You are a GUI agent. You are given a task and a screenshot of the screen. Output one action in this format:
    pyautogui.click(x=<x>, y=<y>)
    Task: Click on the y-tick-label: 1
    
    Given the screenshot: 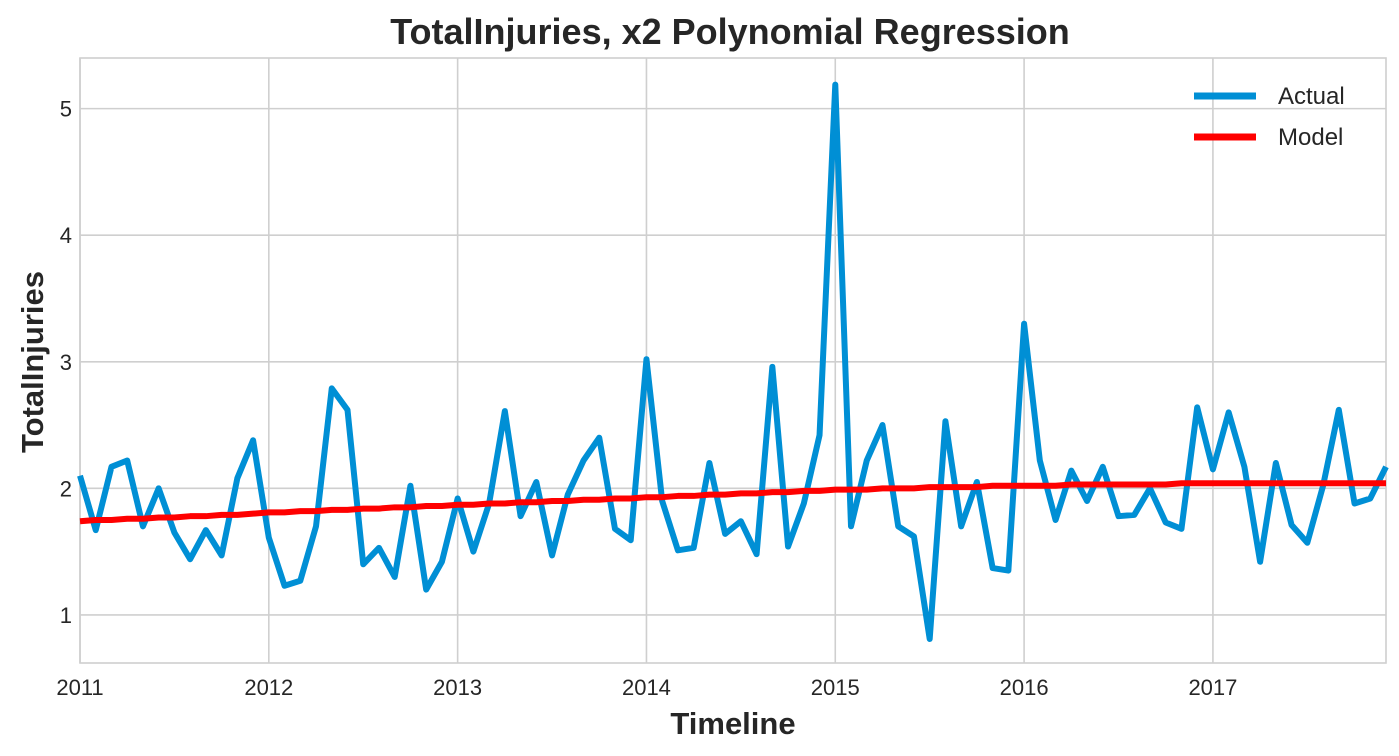 What is the action you would take?
    pyautogui.click(x=66, y=615)
    